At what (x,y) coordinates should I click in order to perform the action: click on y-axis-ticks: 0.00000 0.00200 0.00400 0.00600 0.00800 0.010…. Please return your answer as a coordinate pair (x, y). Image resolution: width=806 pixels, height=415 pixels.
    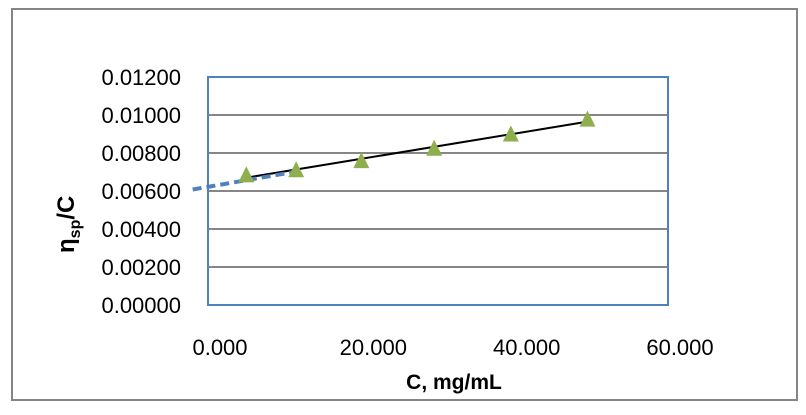
    Looking at the image, I should click on (141, 191).